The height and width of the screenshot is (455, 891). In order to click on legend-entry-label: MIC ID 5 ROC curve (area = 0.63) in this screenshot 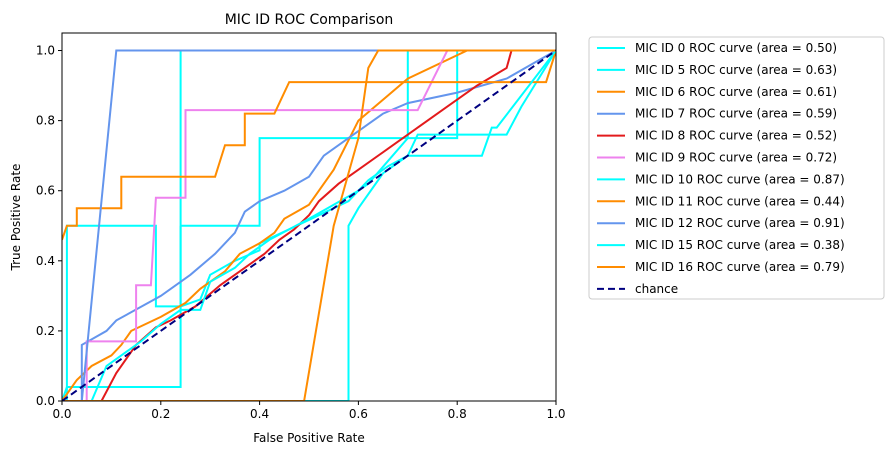, I will do `click(736, 70)`.